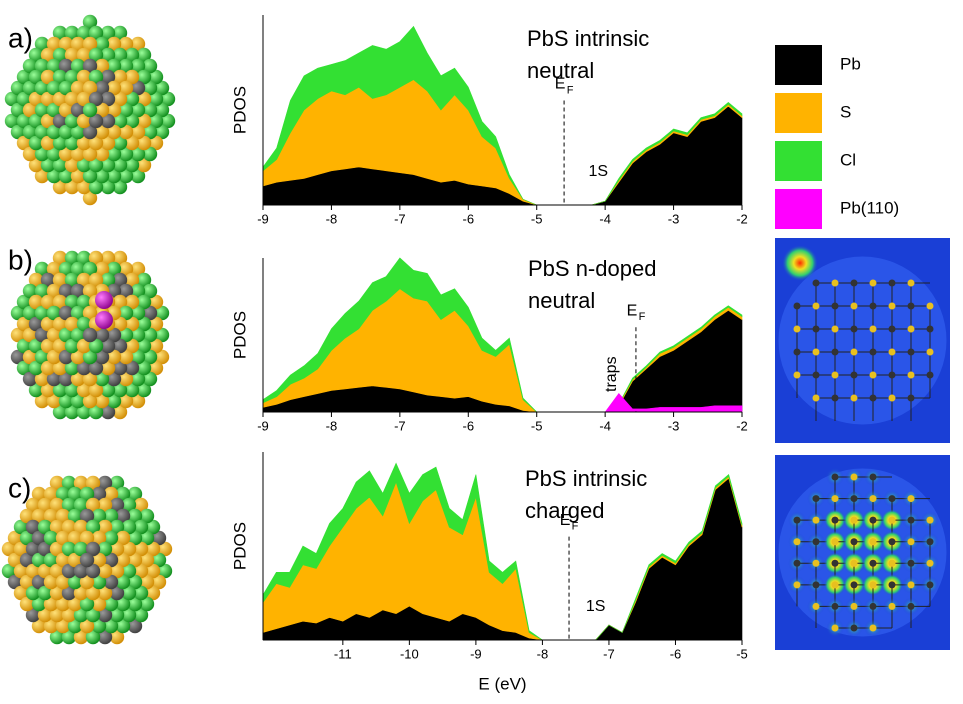  What do you see at coordinates (502, 683) in the screenshot?
I see `x-axis-label: E (eV)` at bounding box center [502, 683].